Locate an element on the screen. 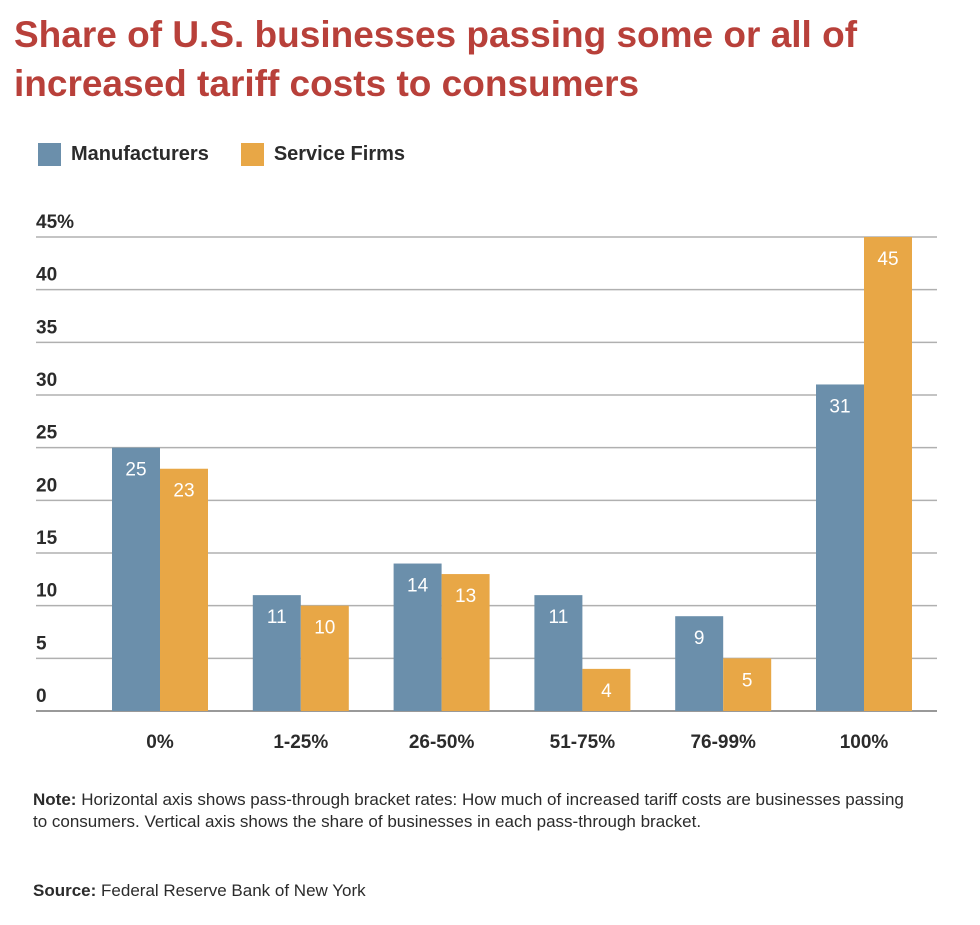  data-label: 14 is located at coordinates (418, 586).